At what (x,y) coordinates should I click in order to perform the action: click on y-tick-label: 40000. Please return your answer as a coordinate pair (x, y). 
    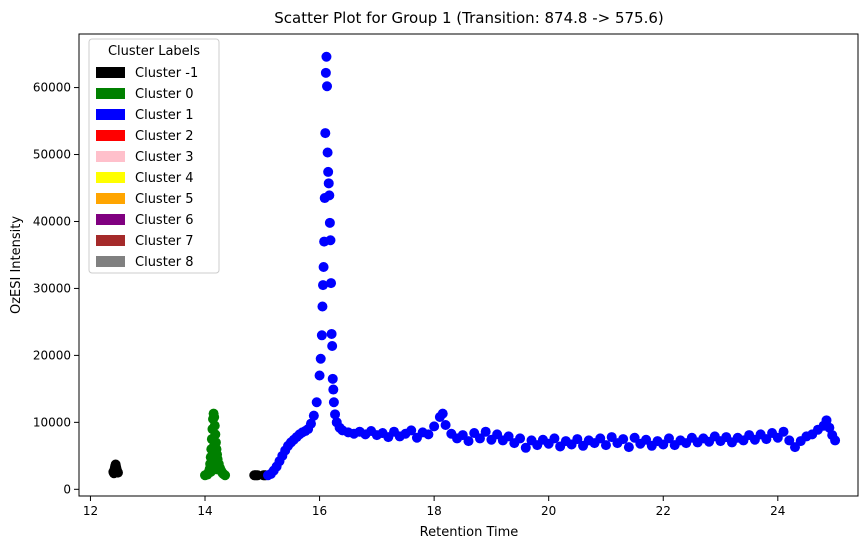
    Looking at the image, I should click on (52, 221).